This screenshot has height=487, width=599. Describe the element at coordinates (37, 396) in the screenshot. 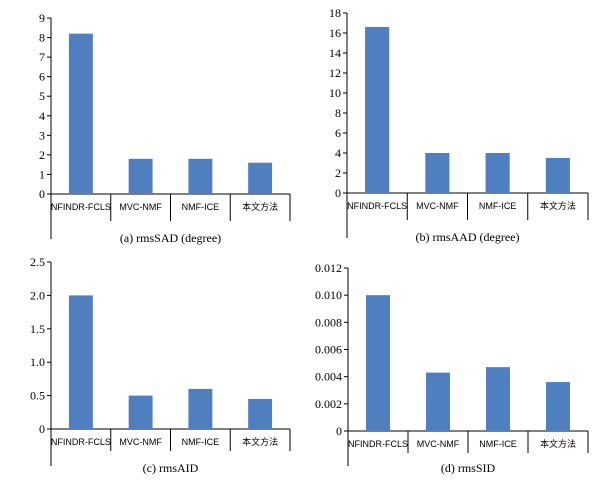

I see `y-tick-label: 0.5` at that location.